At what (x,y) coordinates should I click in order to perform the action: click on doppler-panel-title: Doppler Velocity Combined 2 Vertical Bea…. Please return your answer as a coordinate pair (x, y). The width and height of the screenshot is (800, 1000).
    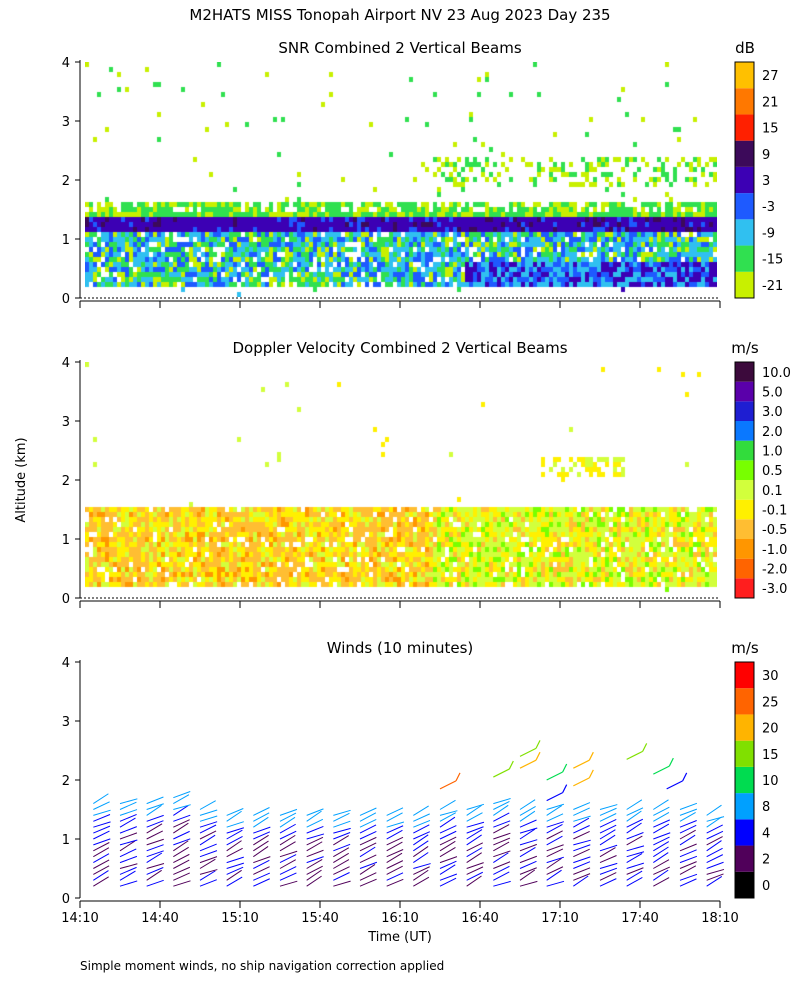
    Looking at the image, I should click on (399, 348).